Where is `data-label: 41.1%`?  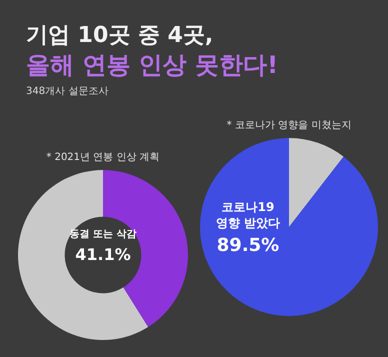 data-label: 41.1% is located at coordinates (103, 254).